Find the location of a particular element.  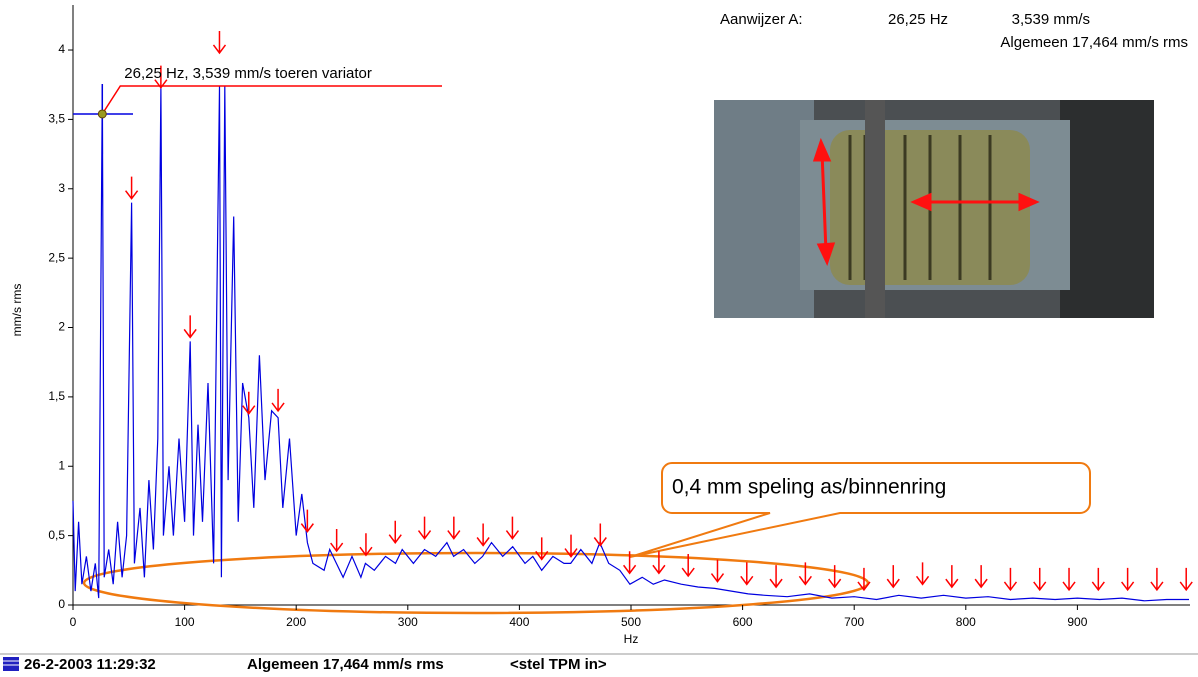

callout-text: 0,4 mm speling as/binnenring is located at coordinates (809, 487).